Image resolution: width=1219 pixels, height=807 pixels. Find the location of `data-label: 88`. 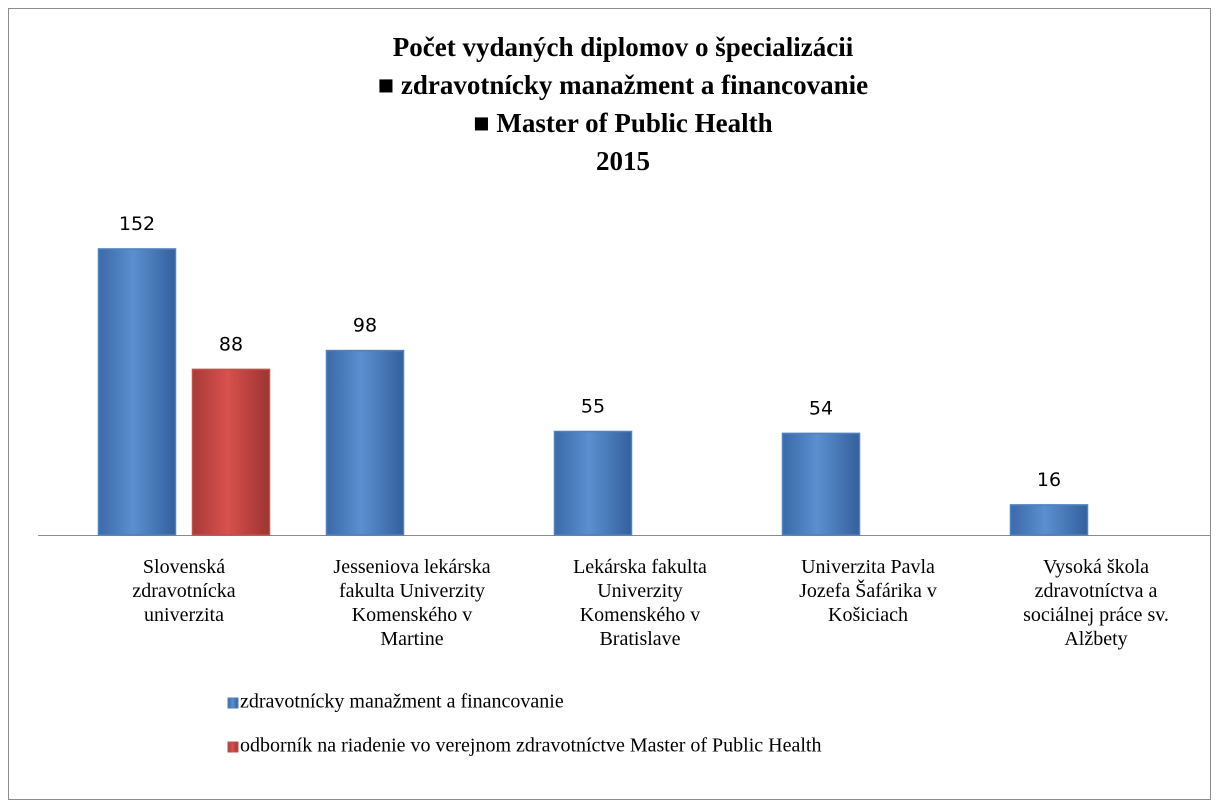

data-label: 88 is located at coordinates (231, 344).